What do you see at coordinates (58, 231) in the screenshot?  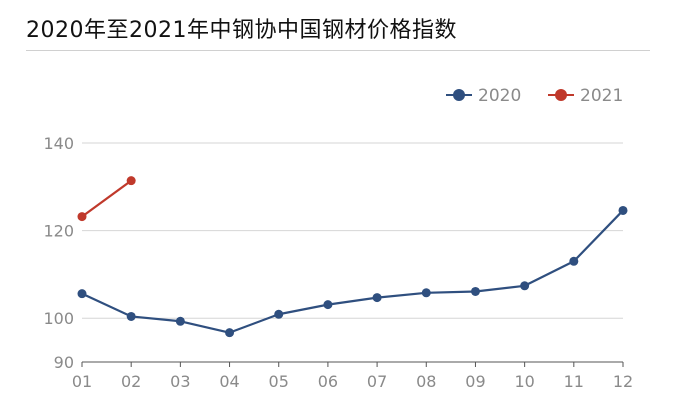 I see `y-tick-label-120: 120` at bounding box center [58, 231].